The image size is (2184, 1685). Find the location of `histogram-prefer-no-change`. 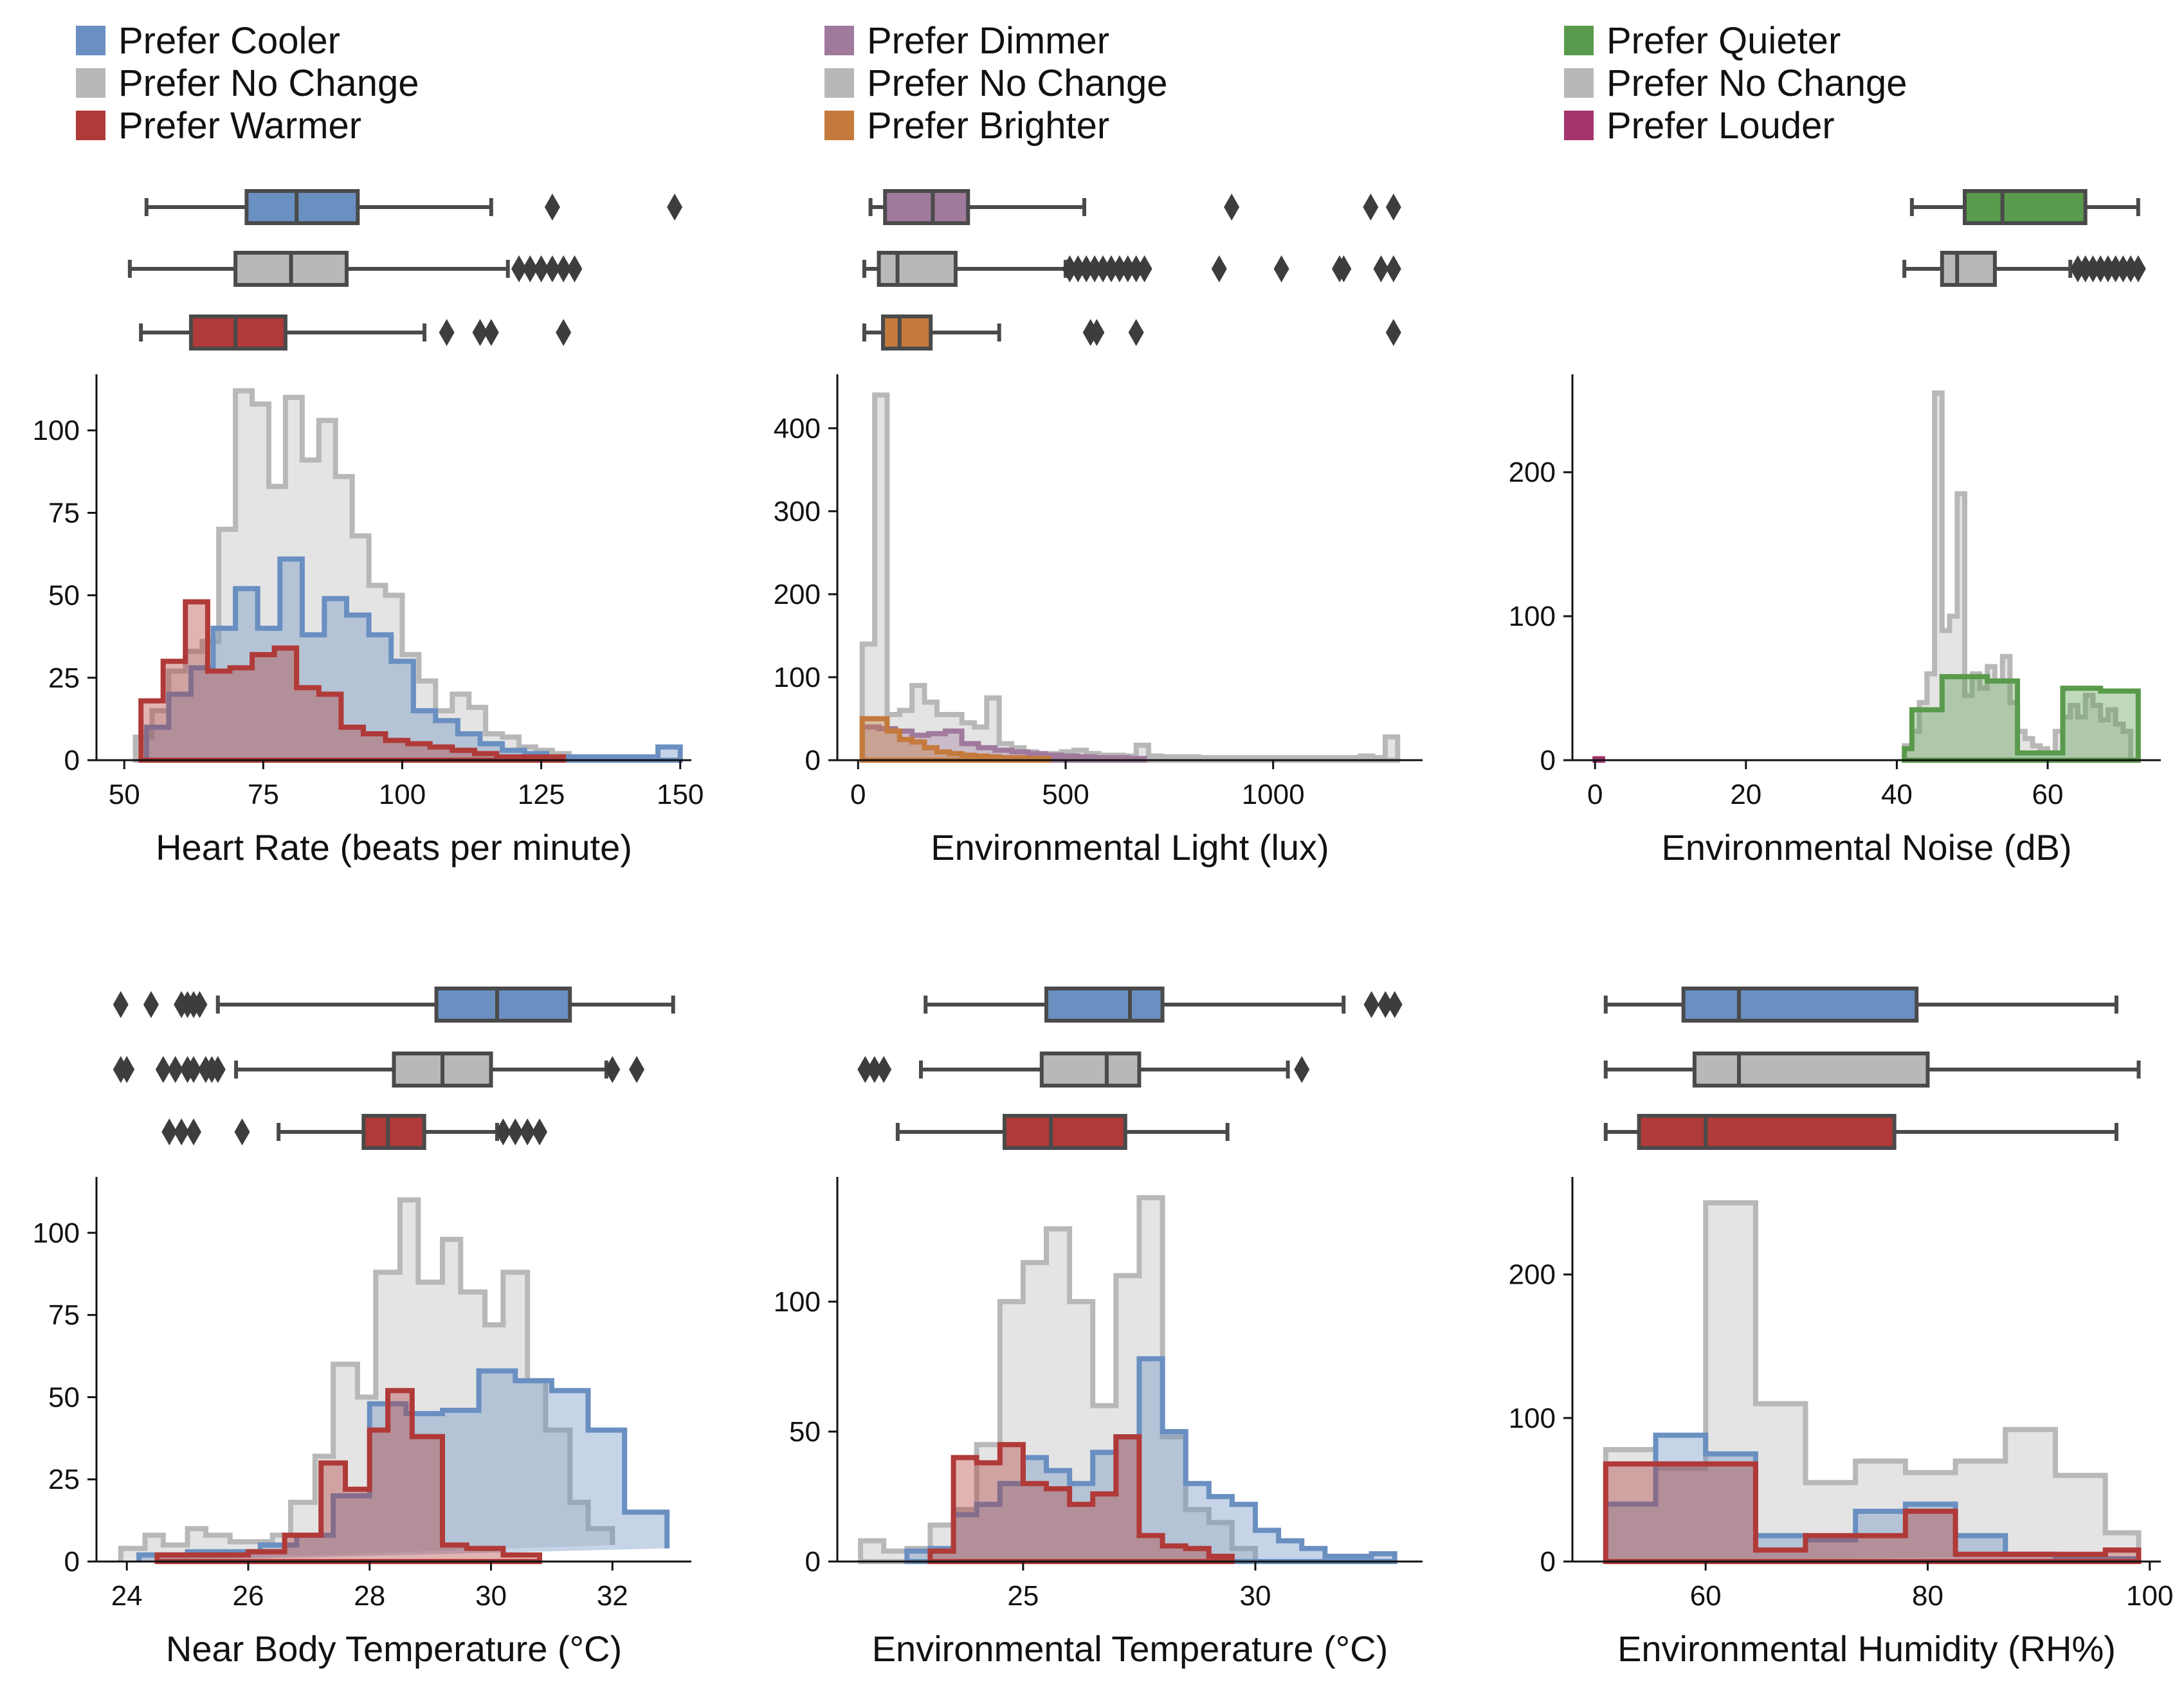

histogram-prefer-no-change is located at coordinates (1872, 1381).